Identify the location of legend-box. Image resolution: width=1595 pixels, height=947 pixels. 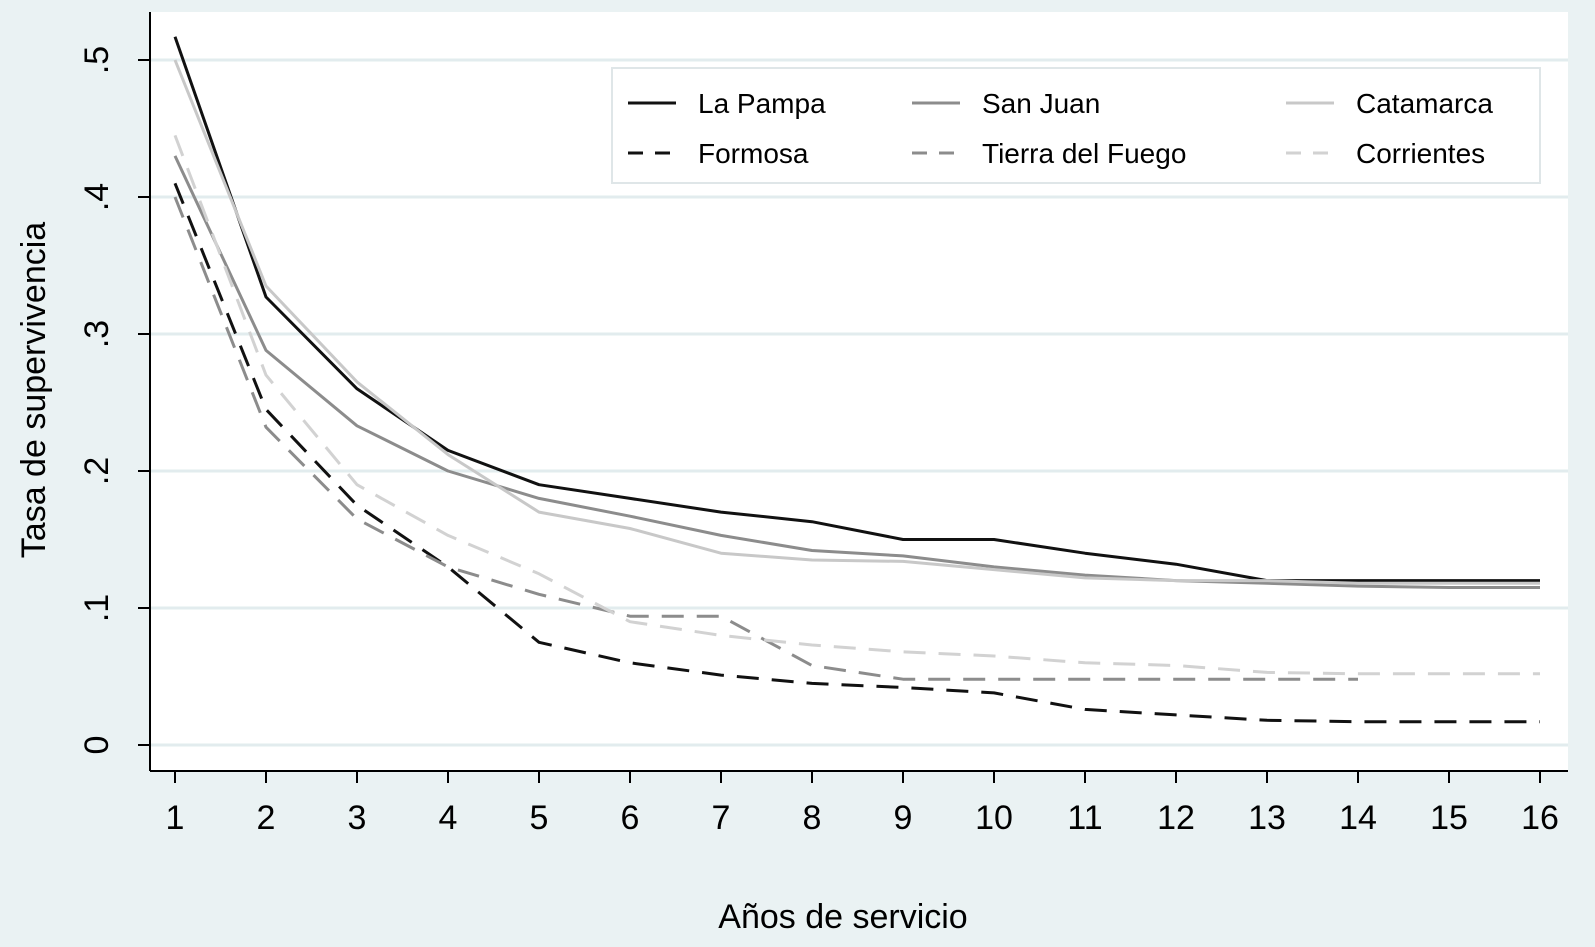
(1076, 125).